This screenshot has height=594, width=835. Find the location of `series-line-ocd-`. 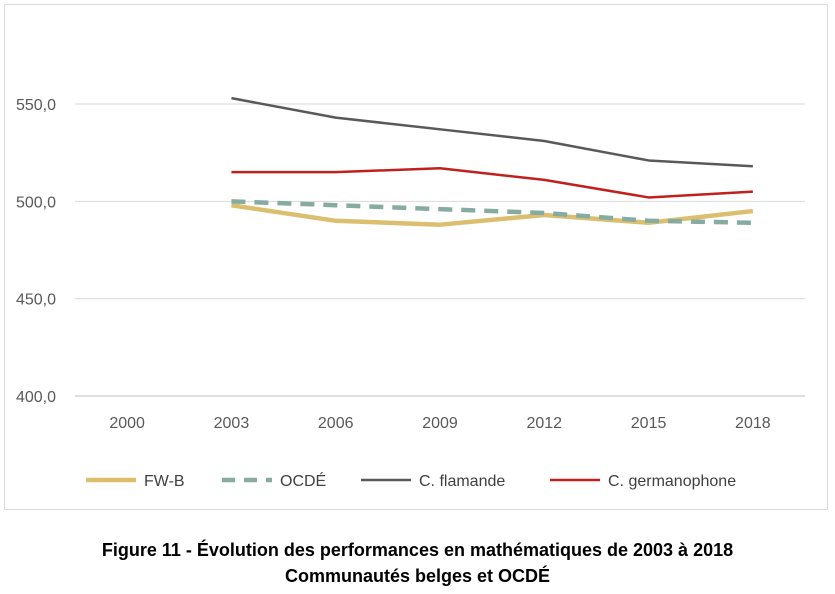

series-line-ocd- is located at coordinates (492, 212).